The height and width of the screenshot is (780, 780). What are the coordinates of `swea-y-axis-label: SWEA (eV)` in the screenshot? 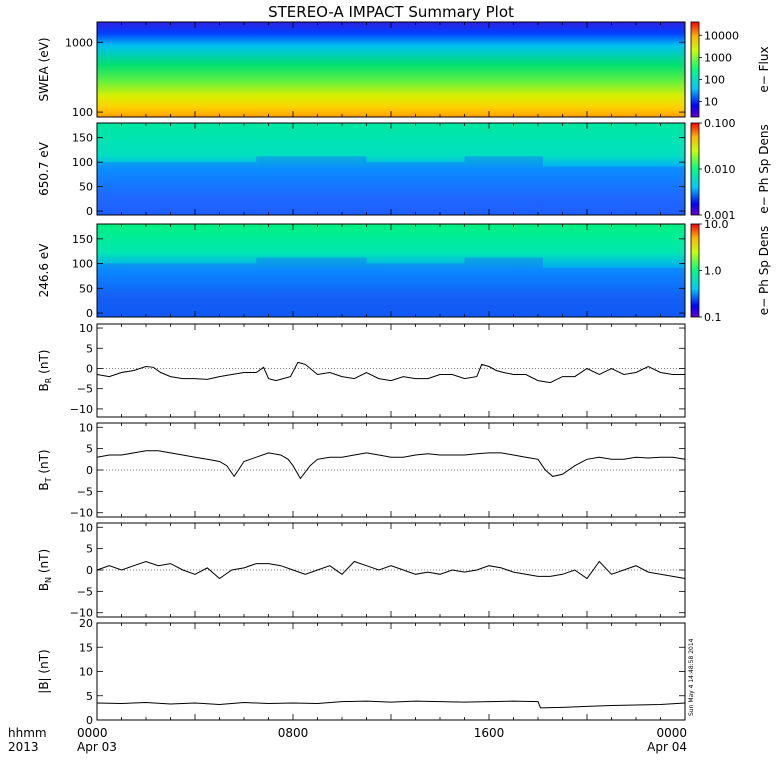 It's located at (44, 69).